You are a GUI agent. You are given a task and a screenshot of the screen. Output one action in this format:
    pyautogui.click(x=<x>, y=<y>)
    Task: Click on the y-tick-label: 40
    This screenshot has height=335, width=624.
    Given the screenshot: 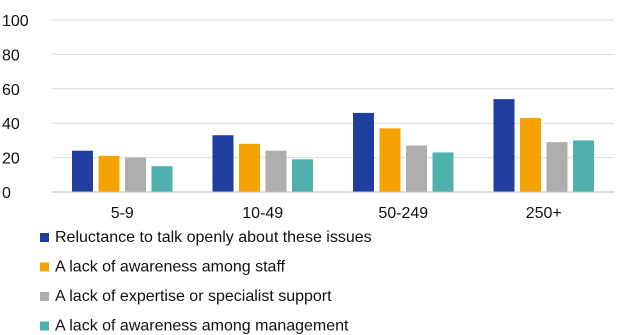 What is the action you would take?
    pyautogui.click(x=11, y=124)
    